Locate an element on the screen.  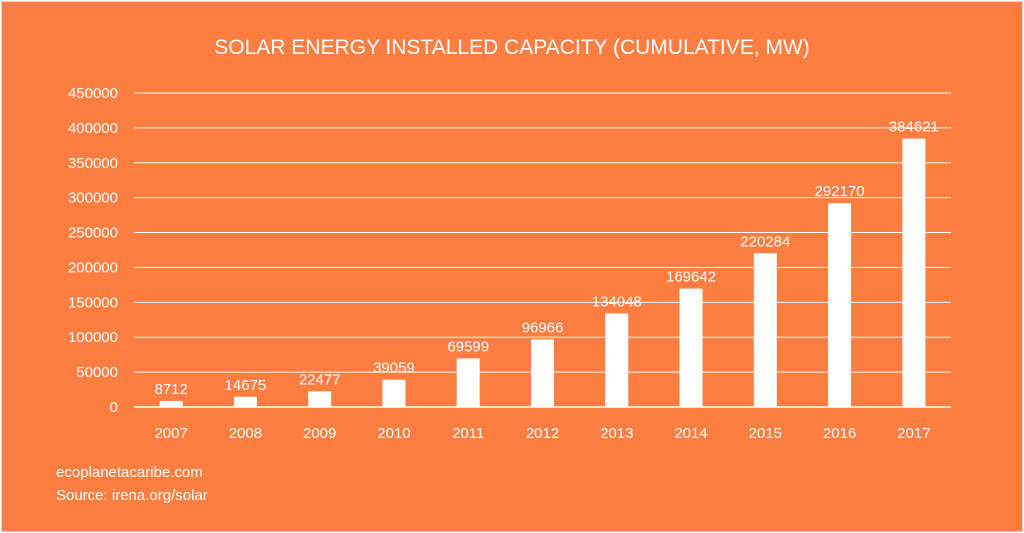
y-tick-label: 0 is located at coordinates (114, 407).